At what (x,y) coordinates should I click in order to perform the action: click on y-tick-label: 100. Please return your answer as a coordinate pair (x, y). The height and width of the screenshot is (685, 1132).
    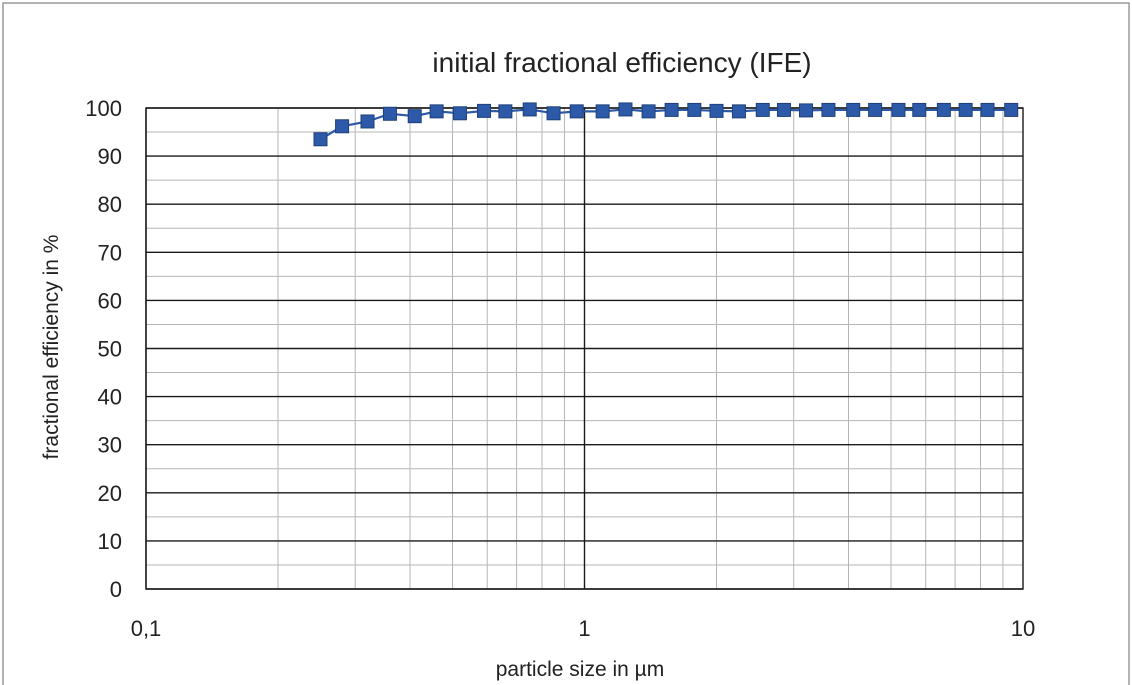
    Looking at the image, I should click on (103, 108).